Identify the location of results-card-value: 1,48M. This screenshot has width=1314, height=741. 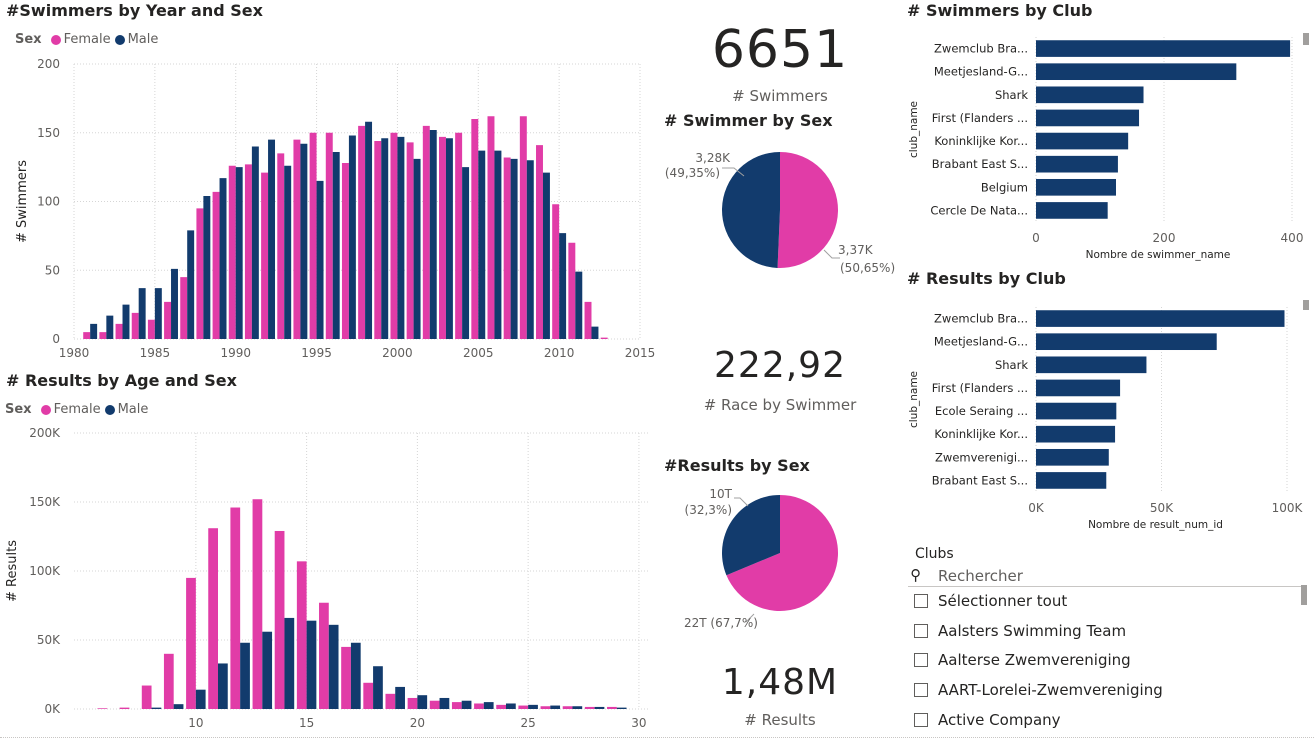
(780, 682).